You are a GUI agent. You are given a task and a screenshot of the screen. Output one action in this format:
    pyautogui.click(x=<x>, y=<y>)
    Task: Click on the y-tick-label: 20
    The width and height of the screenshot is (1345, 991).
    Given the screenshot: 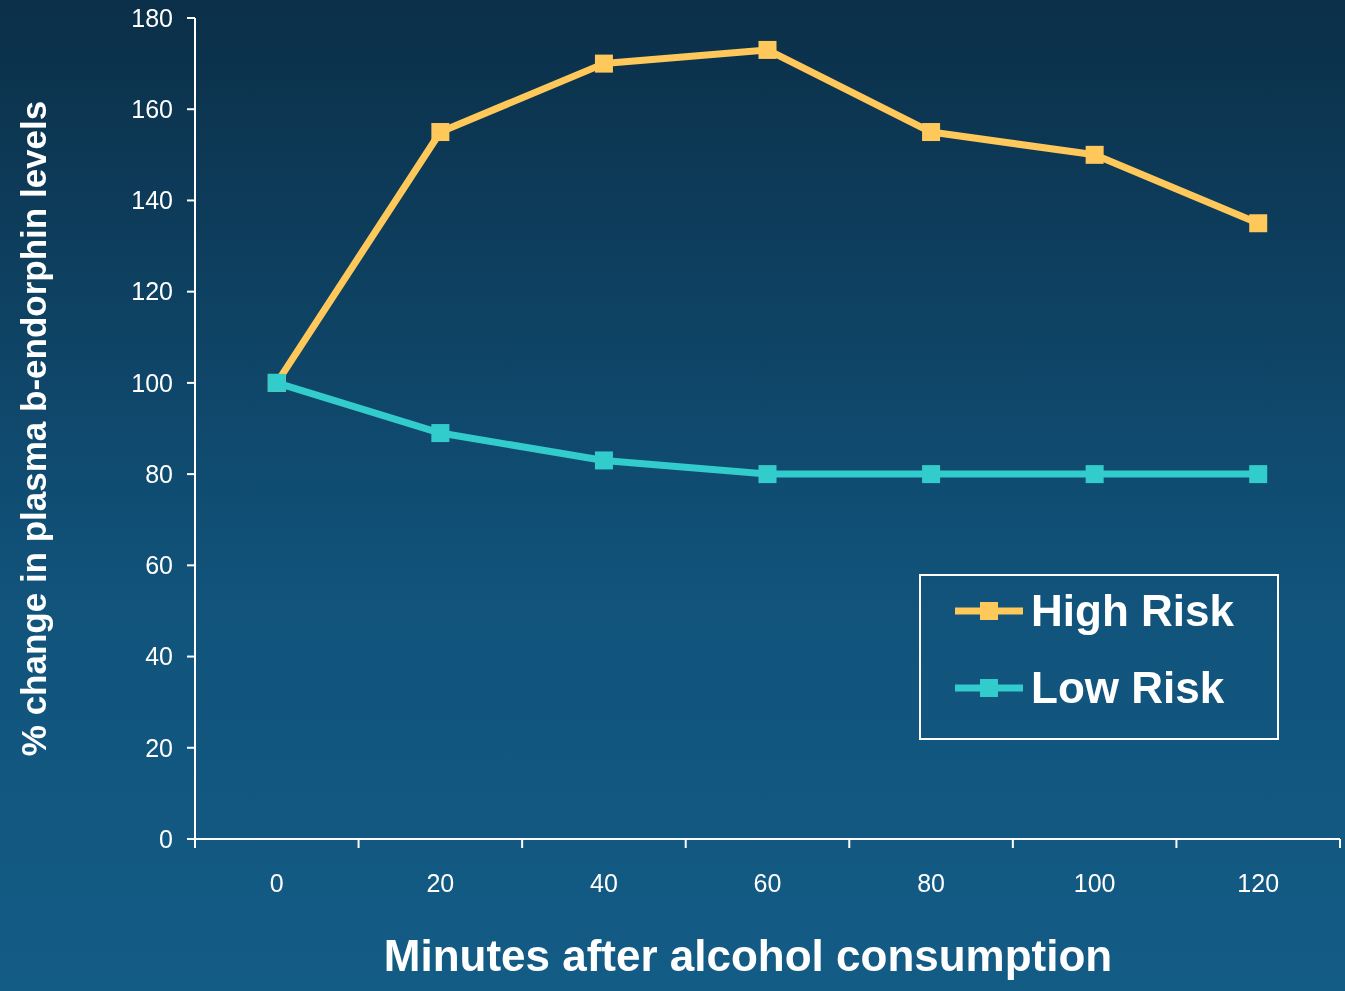 What is the action you would take?
    pyautogui.click(x=159, y=747)
    